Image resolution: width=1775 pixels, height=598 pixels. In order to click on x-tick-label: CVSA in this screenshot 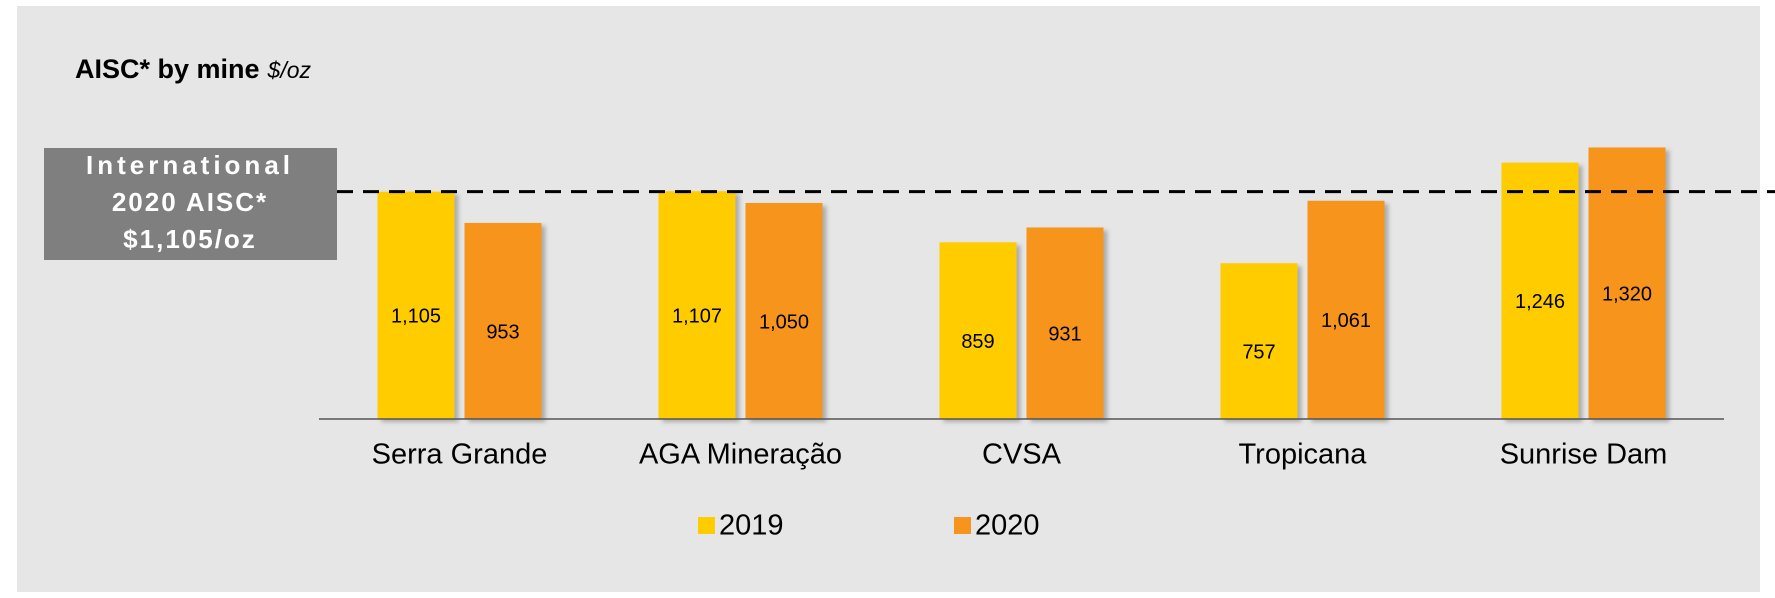, I will do `click(1022, 455)`.